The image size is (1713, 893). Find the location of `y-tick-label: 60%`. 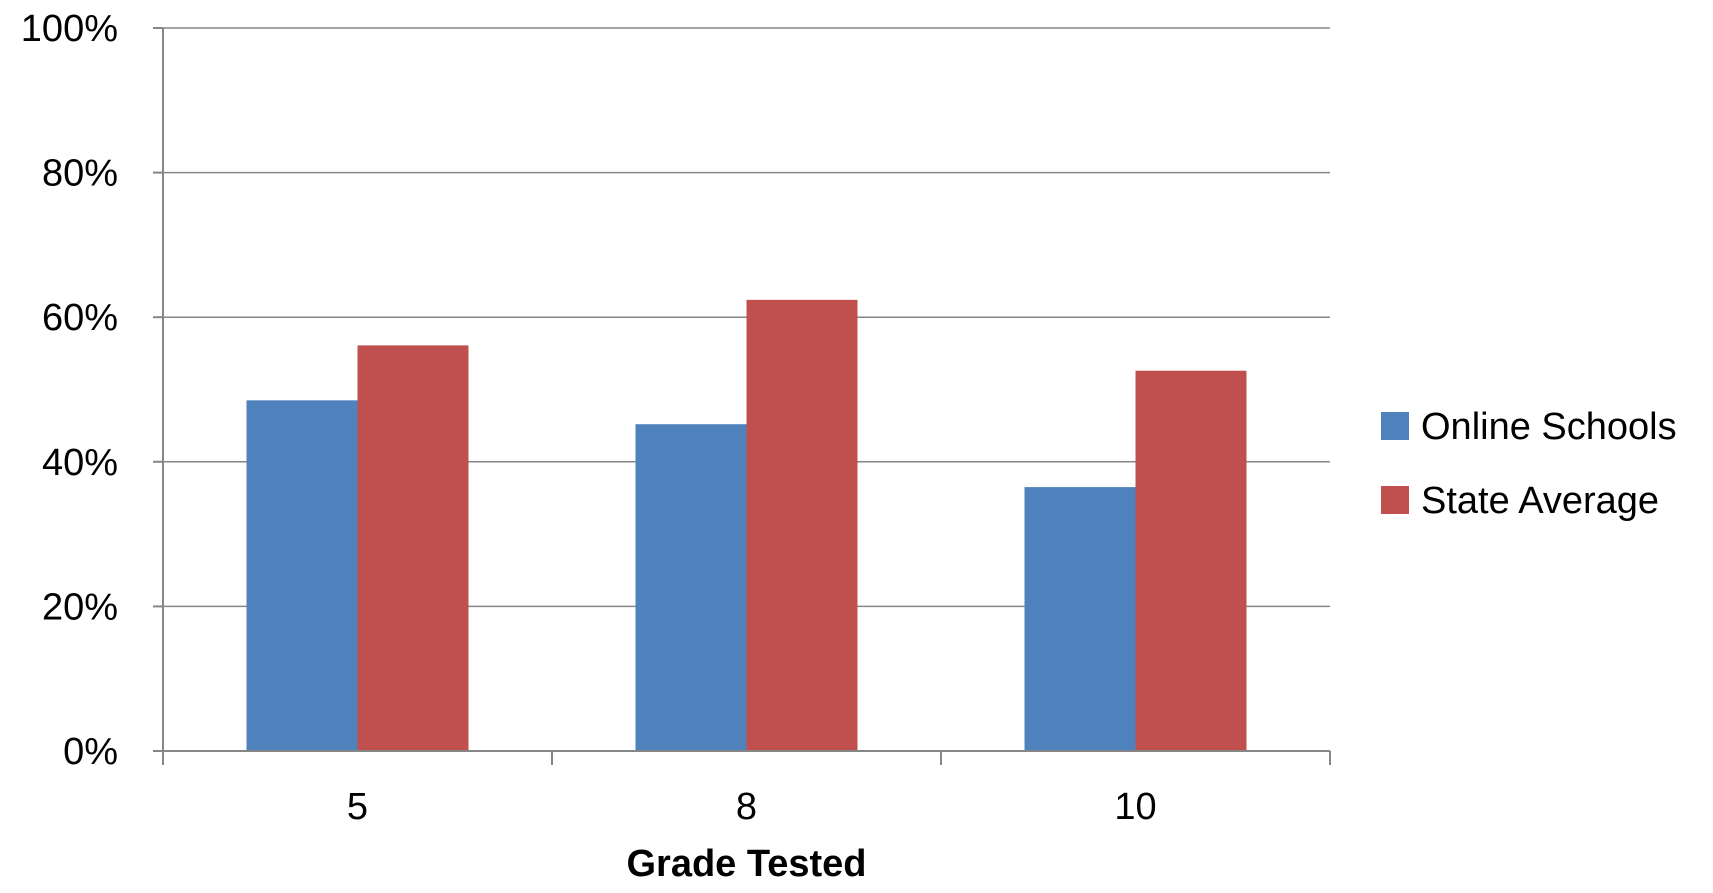

y-tick-label: 60% is located at coordinates (80, 318).